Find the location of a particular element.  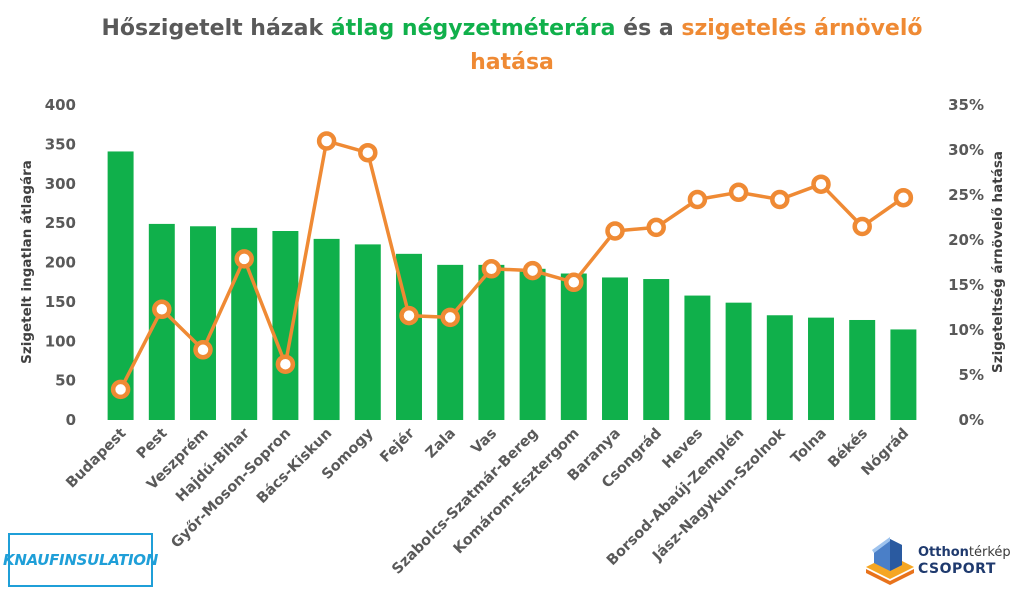

left-tick-label: 250 is located at coordinates (60, 223).